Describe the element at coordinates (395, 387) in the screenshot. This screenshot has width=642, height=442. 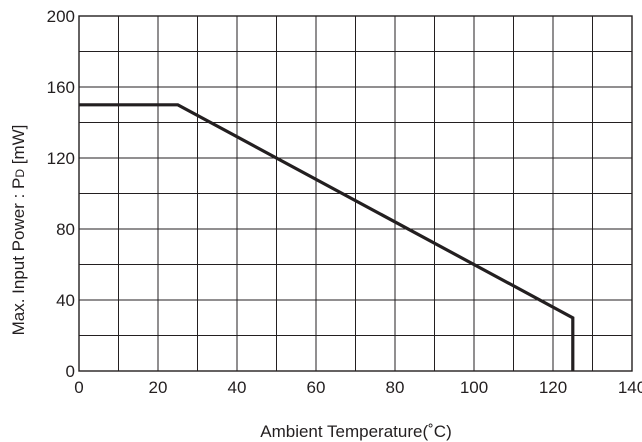
I see `x-tick-label: 80` at that location.